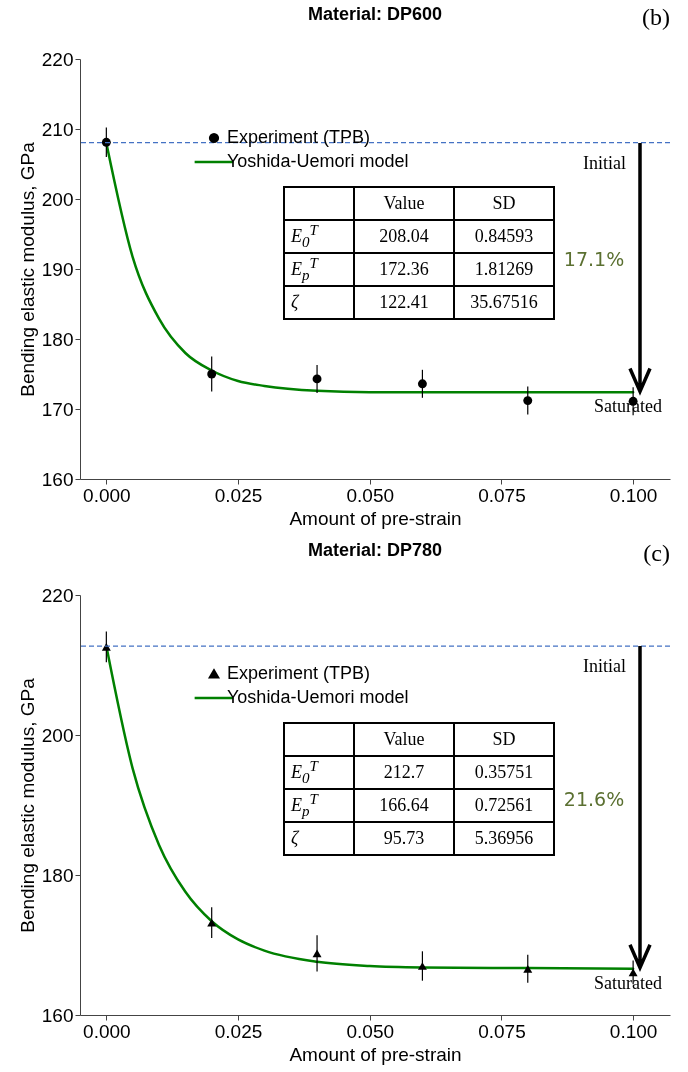  What do you see at coordinates (594, 799) in the screenshot?
I see `annotation: 21.6%` at bounding box center [594, 799].